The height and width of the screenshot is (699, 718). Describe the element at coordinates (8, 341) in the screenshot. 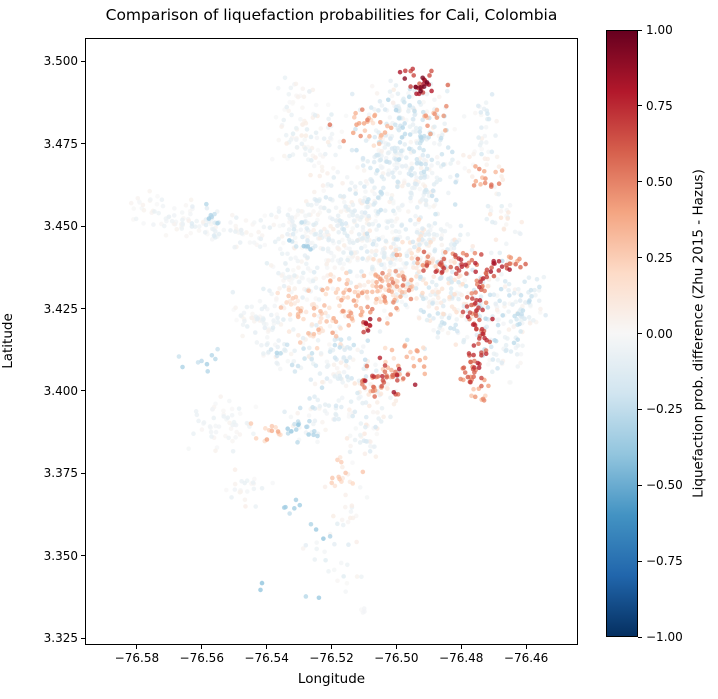

I see `y-axis-label: Latitude` at that location.